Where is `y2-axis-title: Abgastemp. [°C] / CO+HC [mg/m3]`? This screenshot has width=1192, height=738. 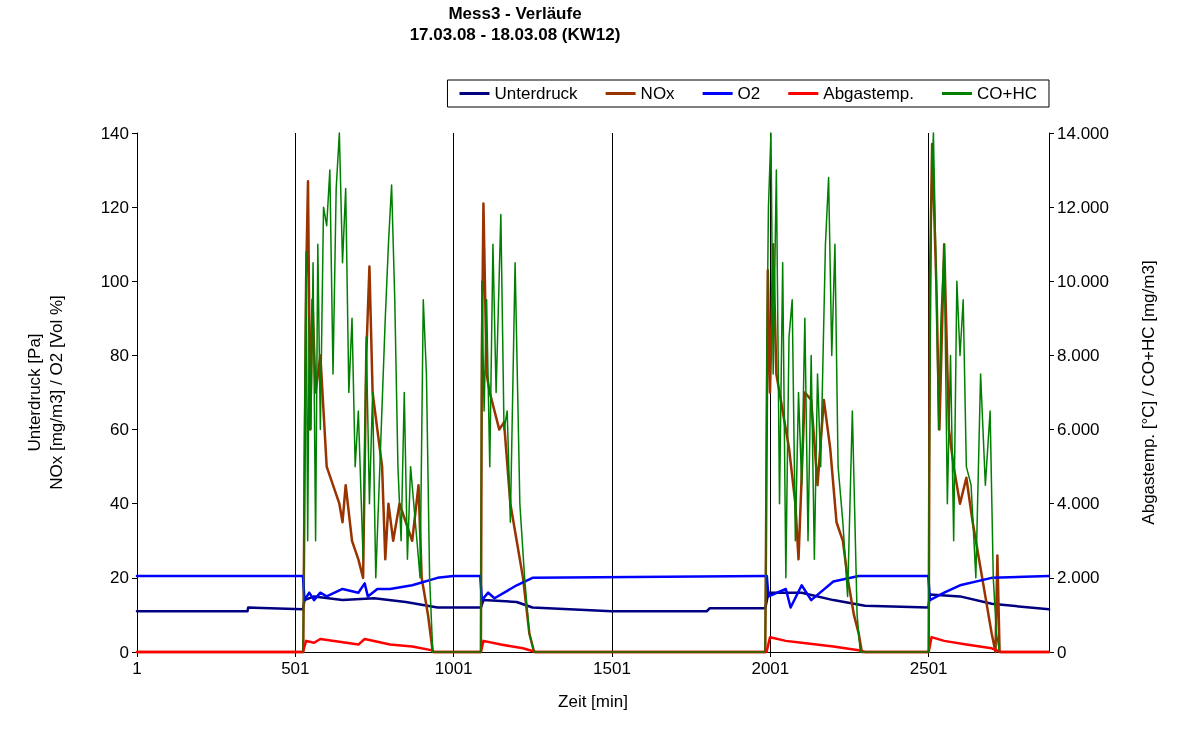 y2-axis-title: Abgastemp. [°C] / CO+HC [mg/m3] is located at coordinates (1148, 392).